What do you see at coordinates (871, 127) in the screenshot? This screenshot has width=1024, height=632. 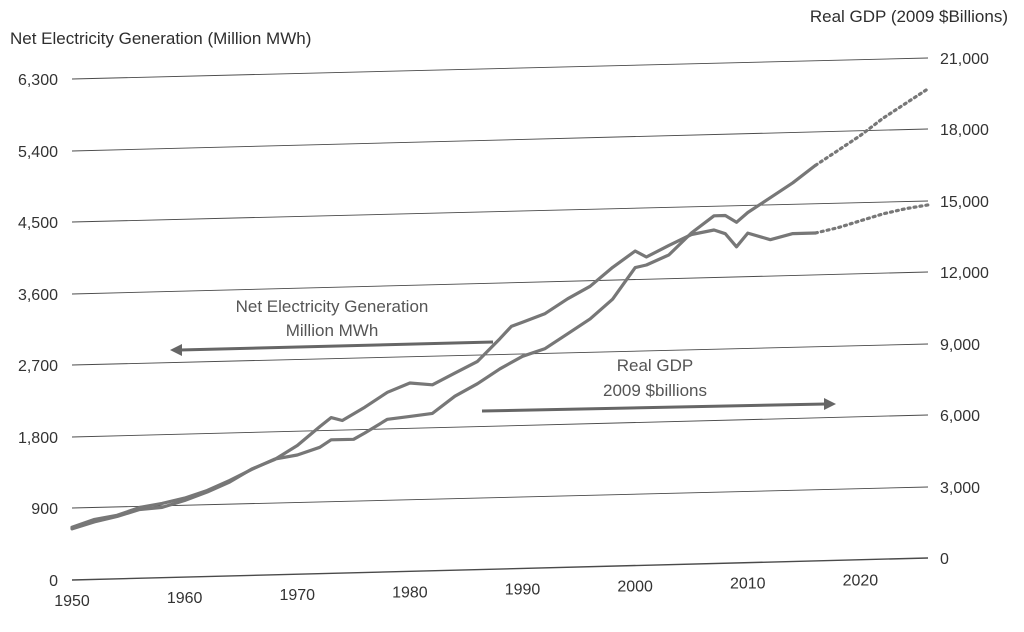 I see `gdp-projection-line` at bounding box center [871, 127].